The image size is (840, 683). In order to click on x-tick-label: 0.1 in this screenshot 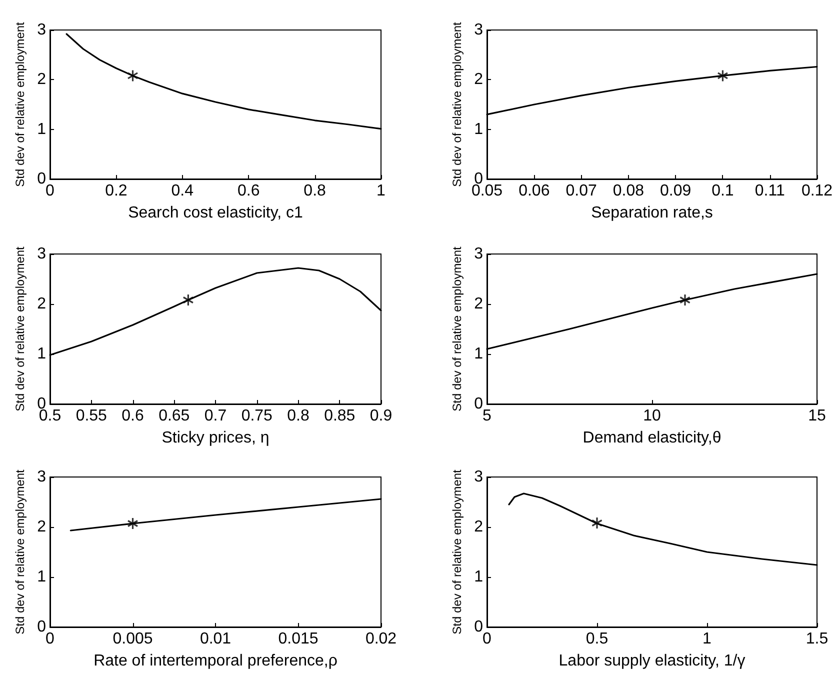, I will do `click(723, 191)`.